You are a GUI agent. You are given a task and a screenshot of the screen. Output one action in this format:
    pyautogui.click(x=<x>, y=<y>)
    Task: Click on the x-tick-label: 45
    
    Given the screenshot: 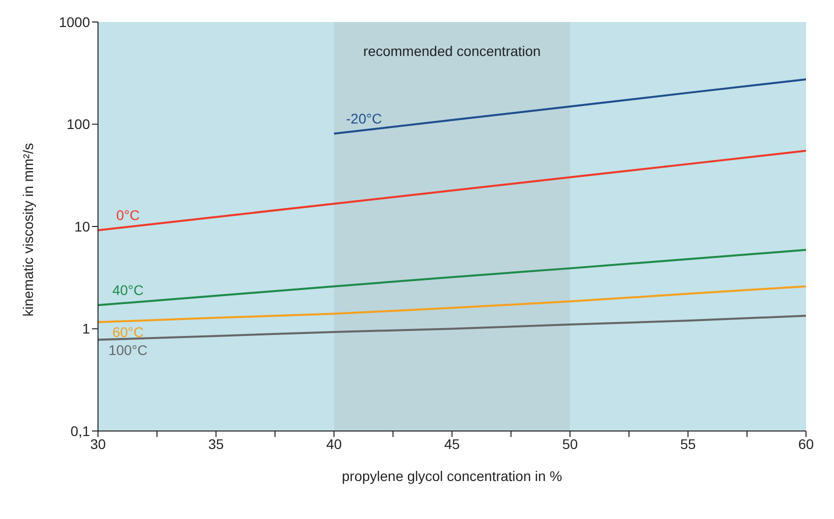 What is the action you would take?
    pyautogui.click(x=452, y=444)
    